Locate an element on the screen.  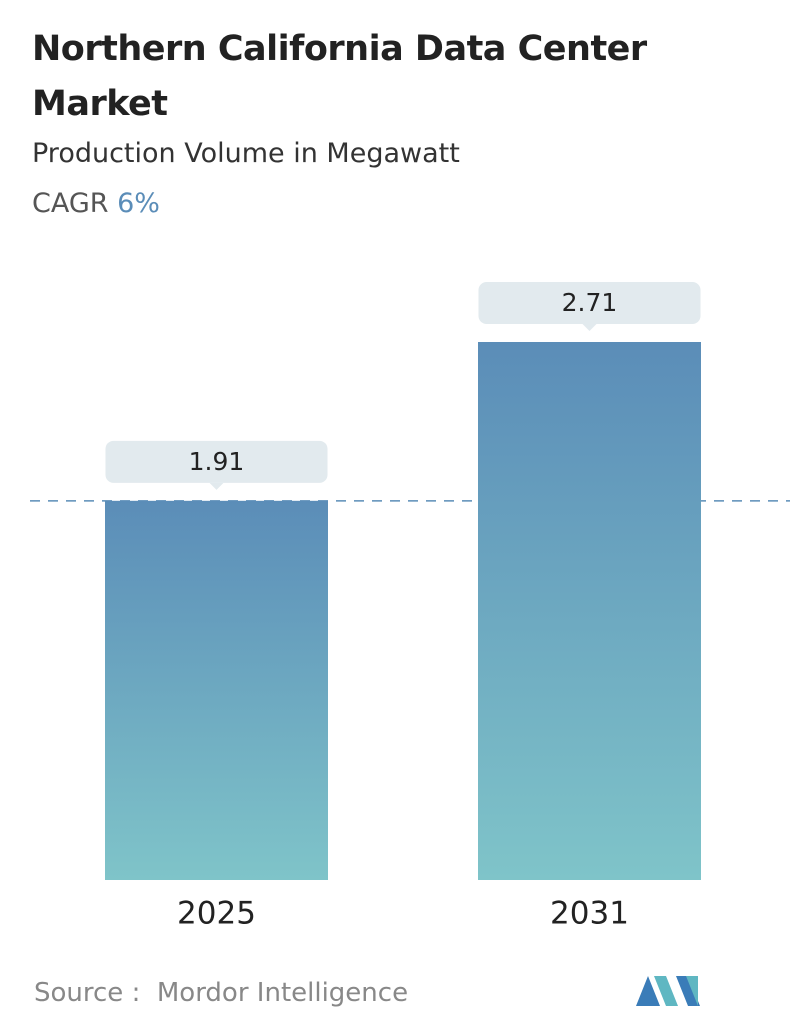
value-label: 1.91 is located at coordinates (217, 461).